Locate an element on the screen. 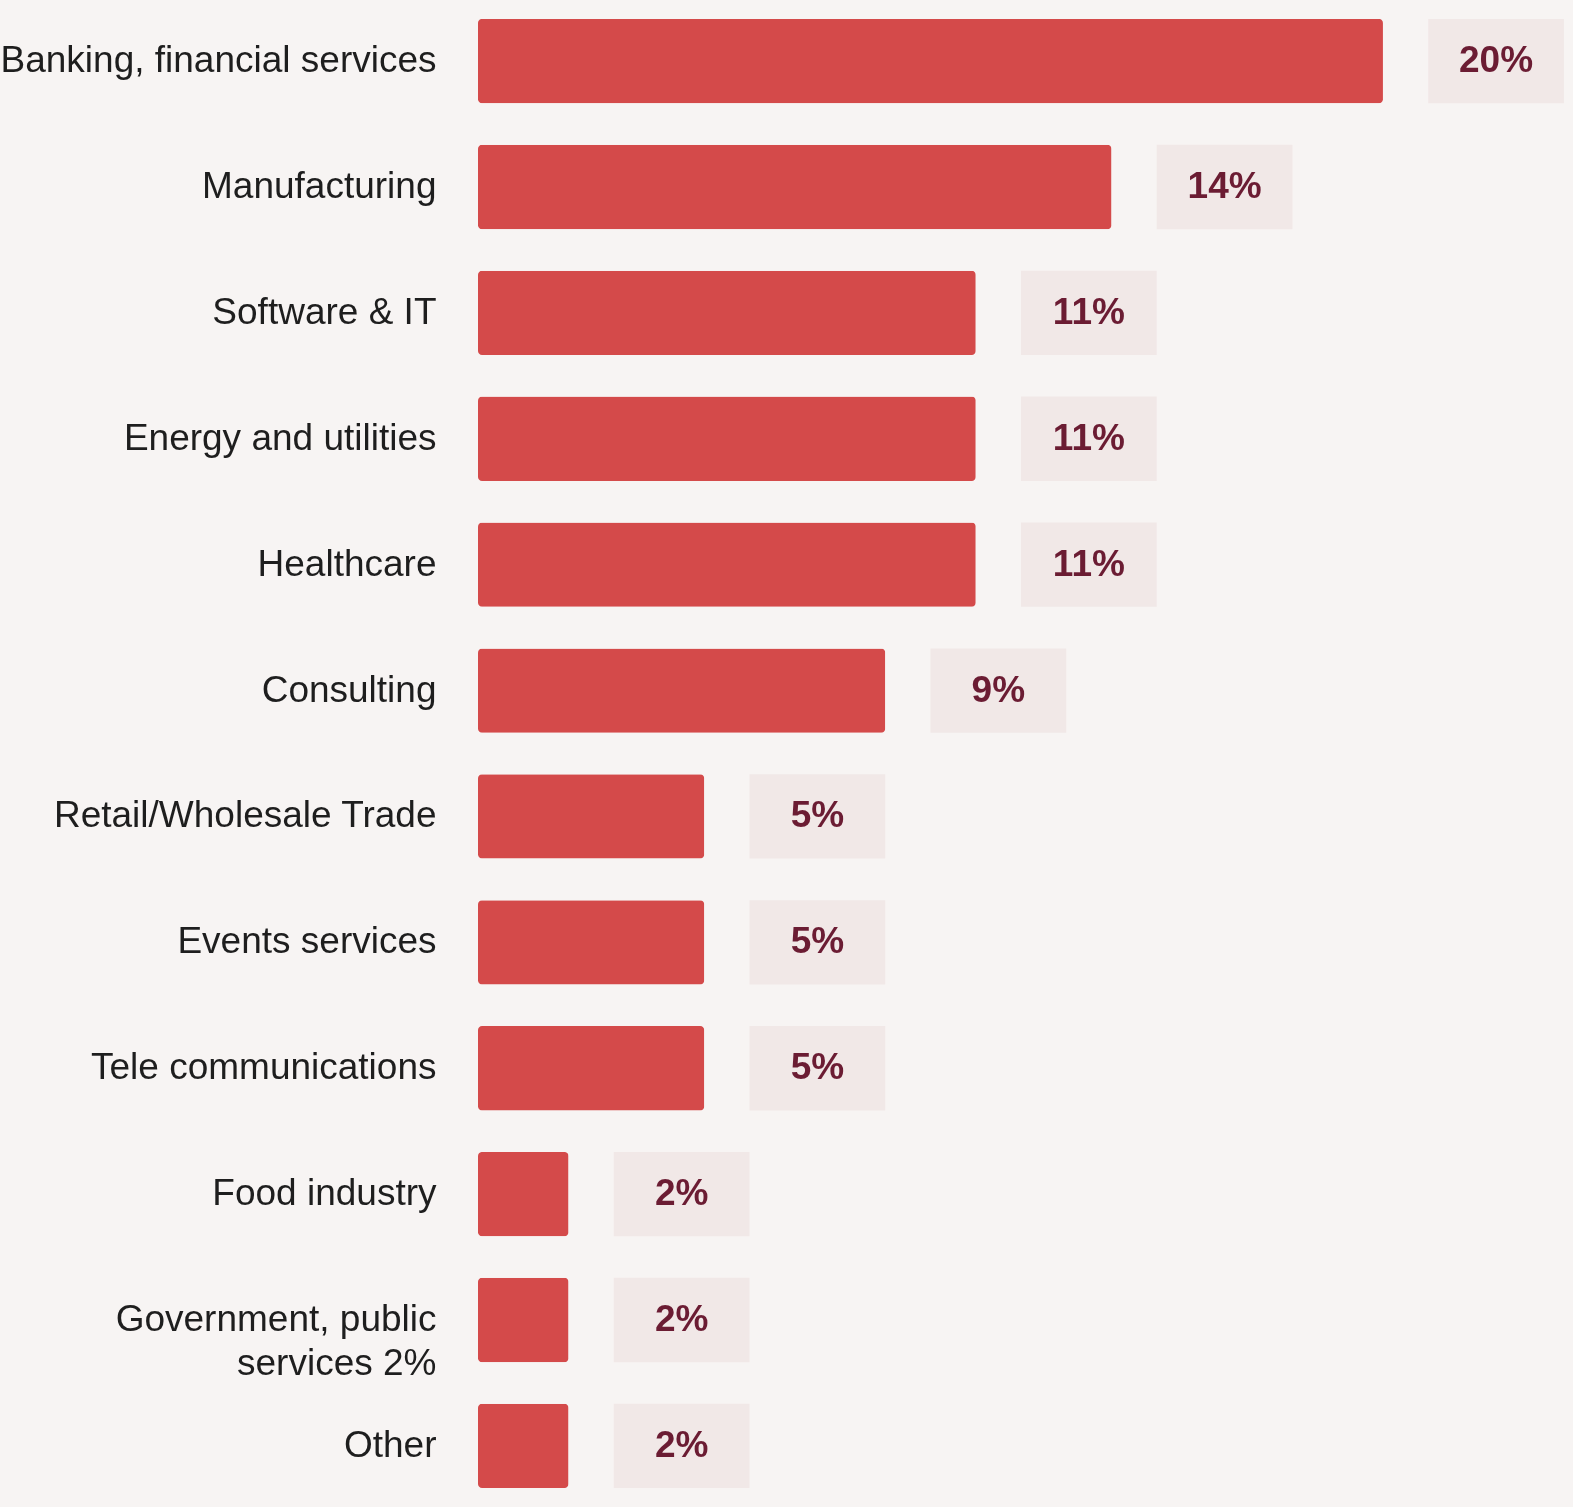  y-tick-label: Banking, financial services is located at coordinates (218, 60).